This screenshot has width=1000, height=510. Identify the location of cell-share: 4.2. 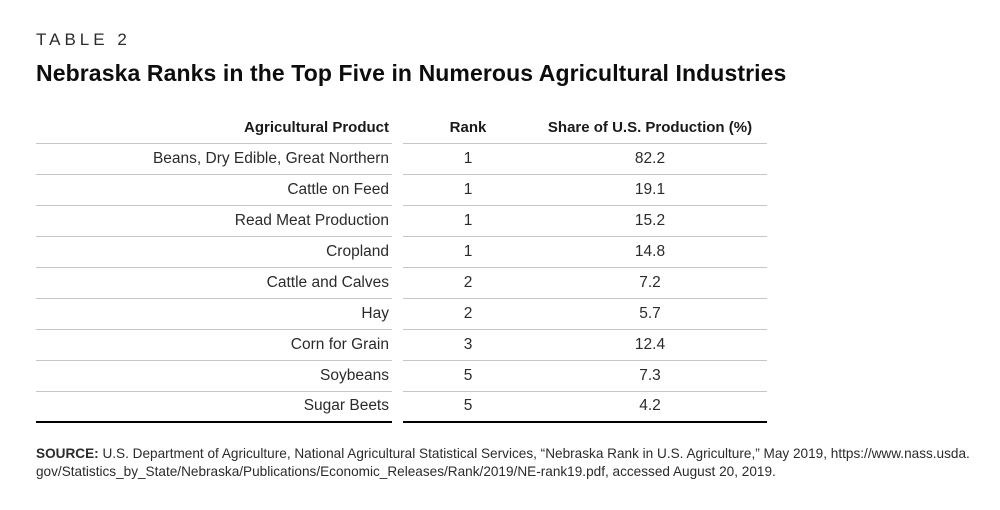
(650, 407).